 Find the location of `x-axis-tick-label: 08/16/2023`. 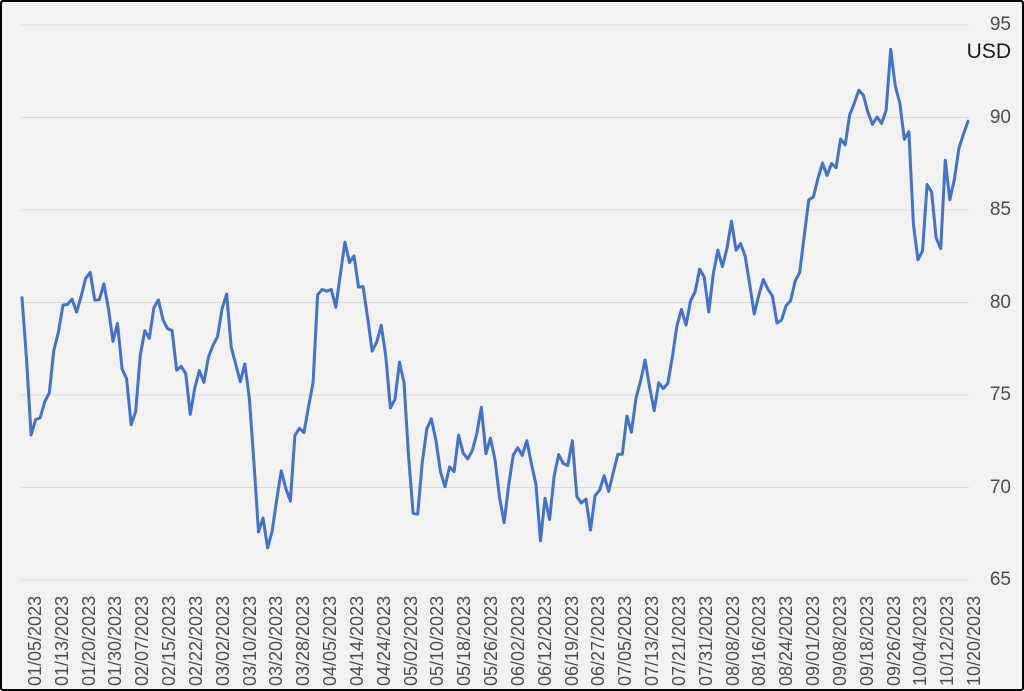

x-axis-tick-label: 08/16/2023 is located at coordinates (759, 640).